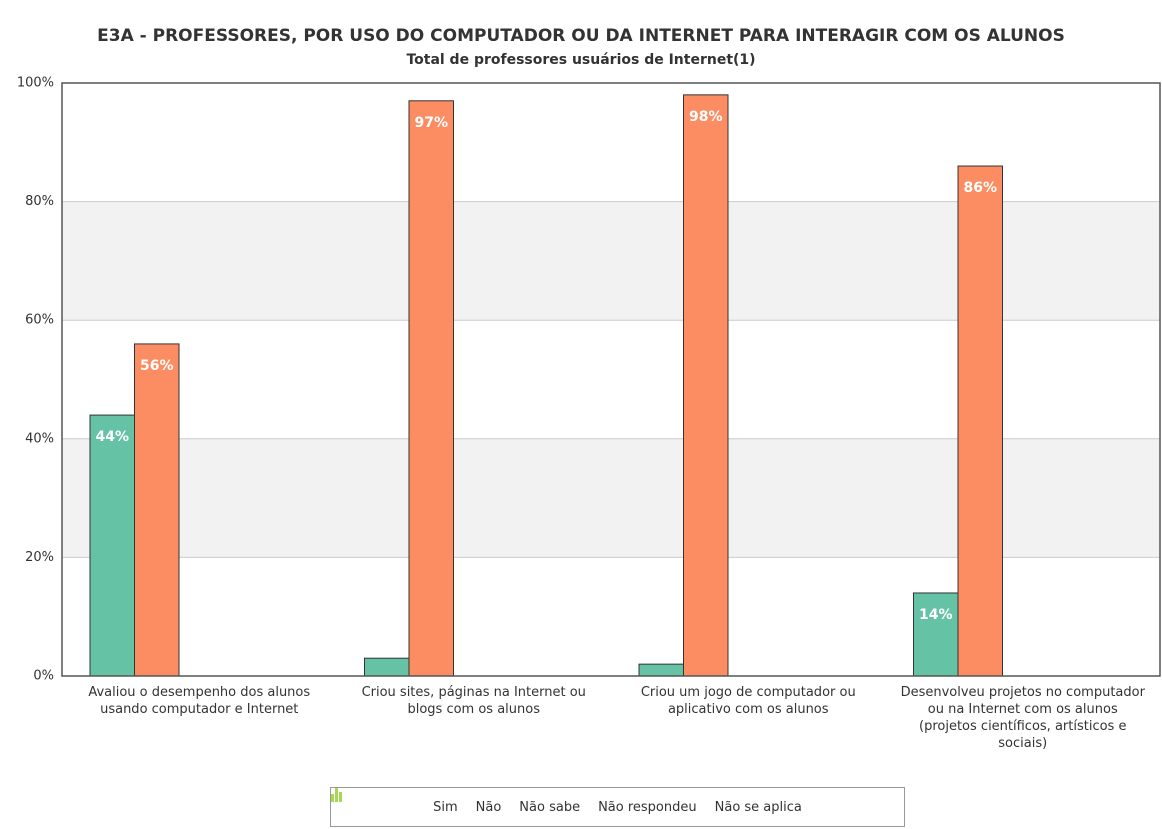 This screenshot has height=829, width=1162. I want to click on legend-label: Sim, so click(445, 807).